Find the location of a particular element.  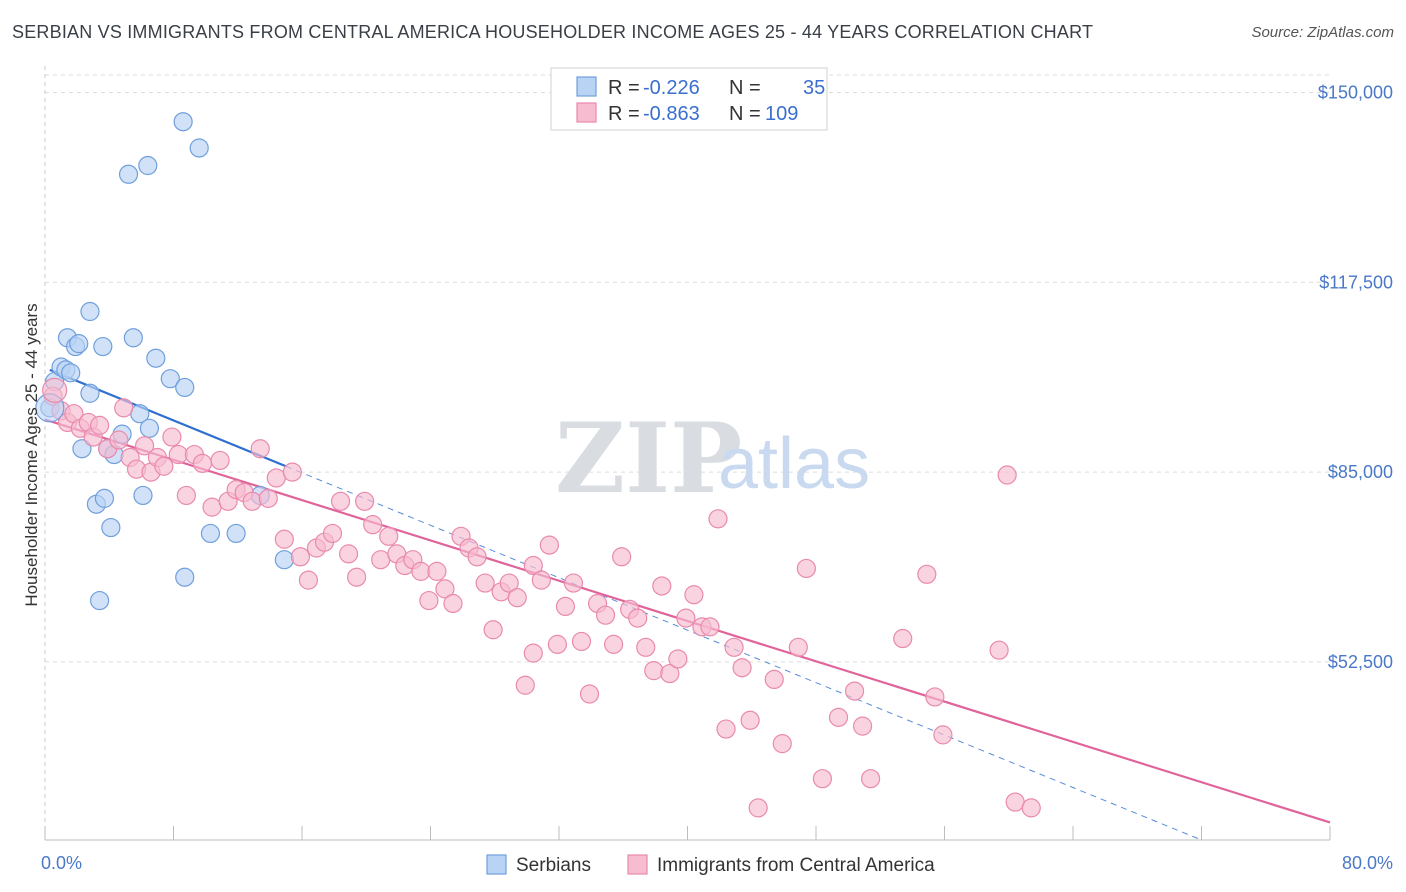

watermark-atlas: atlas is located at coordinates (794, 464).